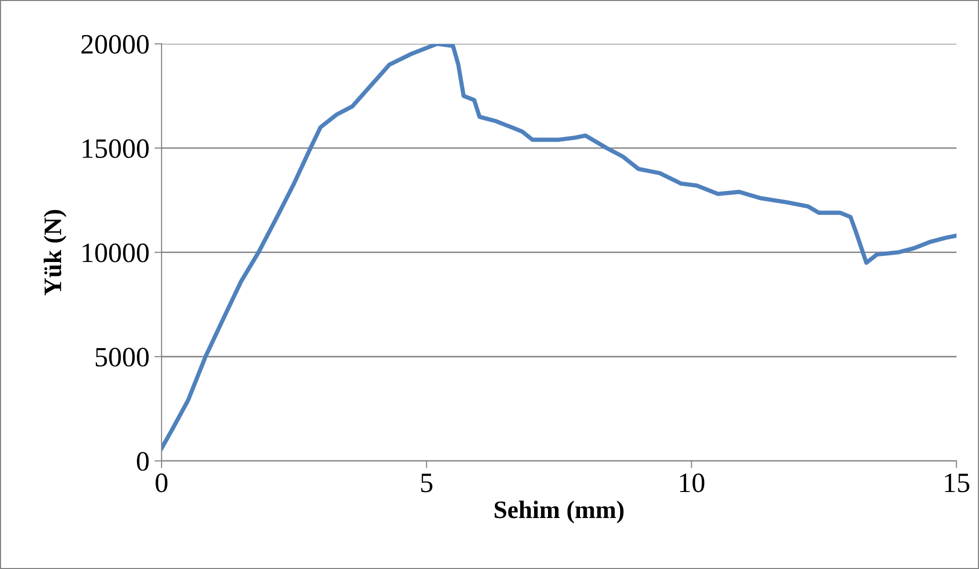  What do you see at coordinates (957, 483) in the screenshot?
I see `x-tick-label: 15` at bounding box center [957, 483].